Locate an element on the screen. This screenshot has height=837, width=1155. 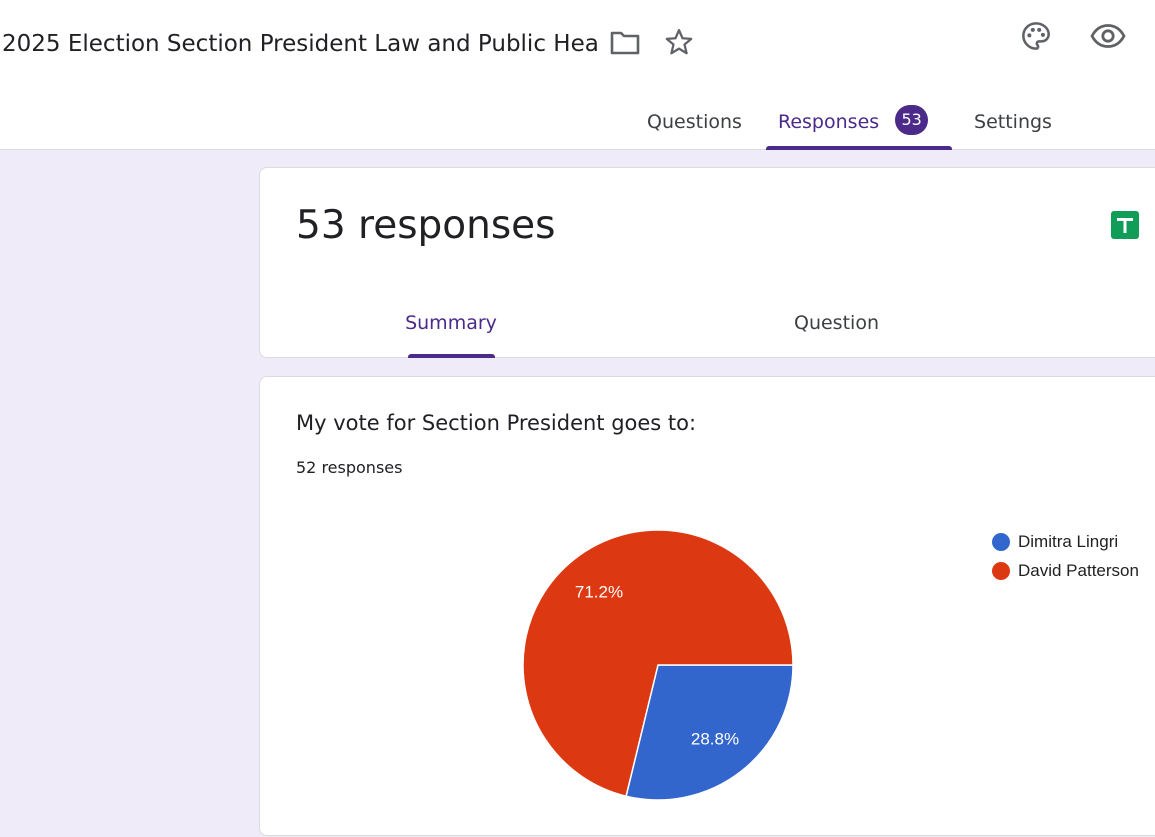
form-tabs: Questions Responses 53 Settings is located at coordinates (577, 122).